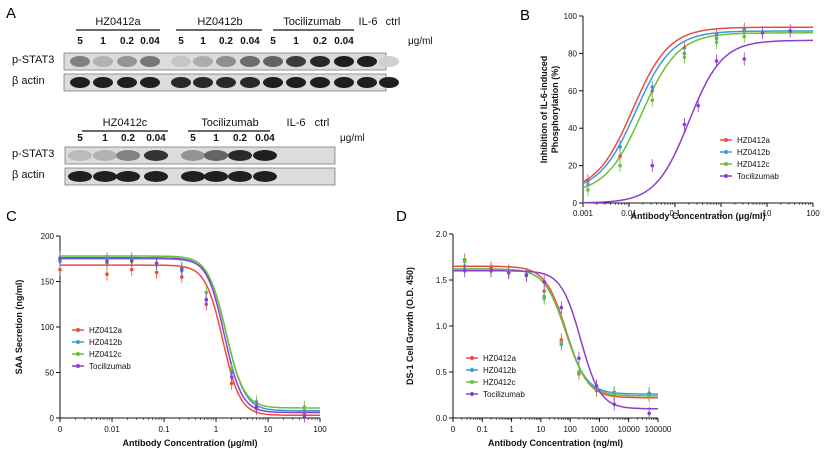 This screenshot has height=463, width=825. I want to click on x-tick-label: 0.1, so click(483, 429).